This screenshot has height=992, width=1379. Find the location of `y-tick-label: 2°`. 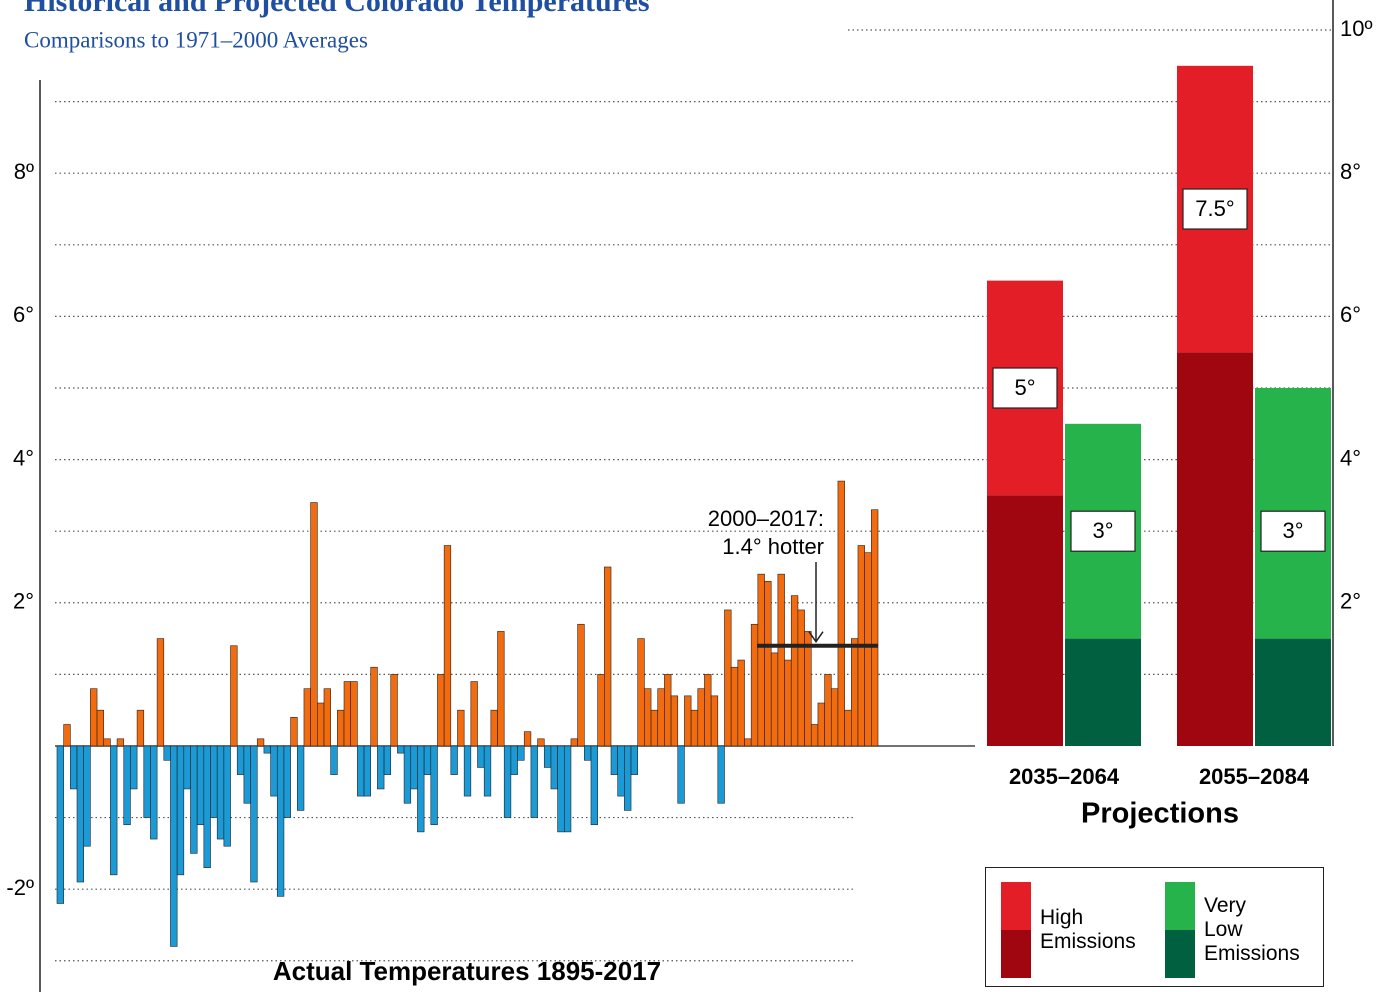

y-tick-label: 2° is located at coordinates (23, 601).